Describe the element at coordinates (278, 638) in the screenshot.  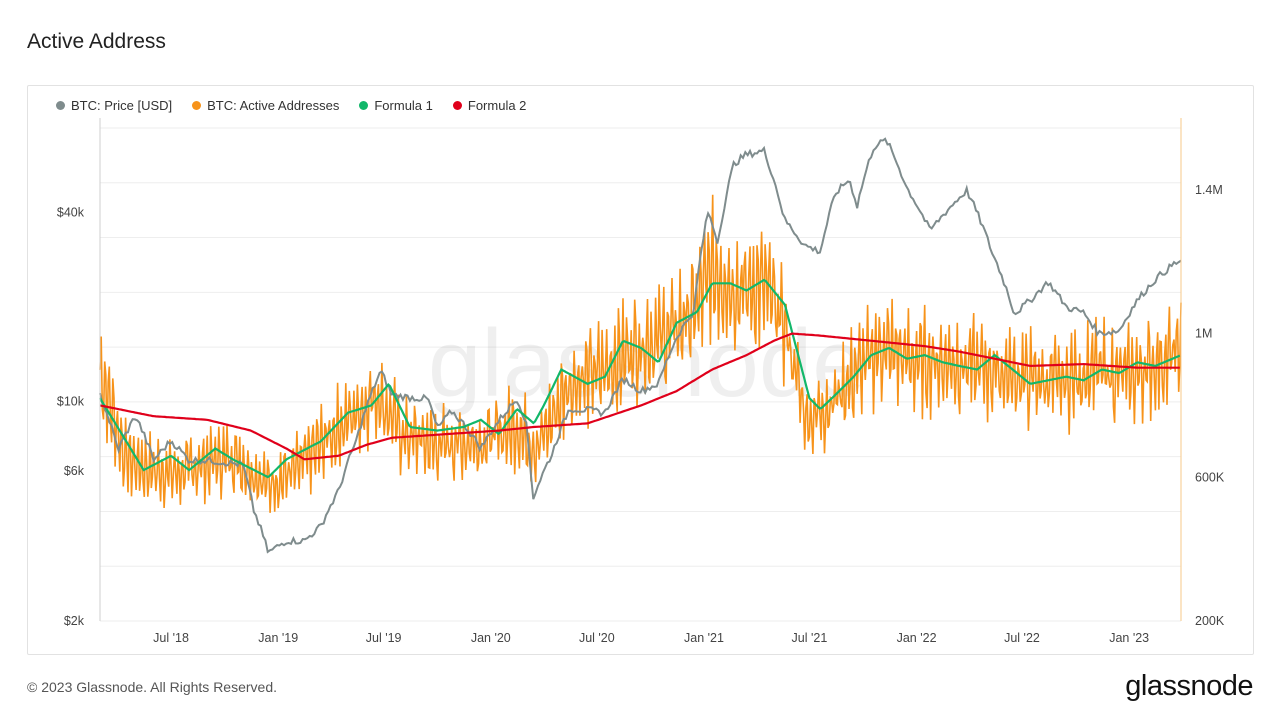
I see `x-tick-label: Jan '19` at that location.